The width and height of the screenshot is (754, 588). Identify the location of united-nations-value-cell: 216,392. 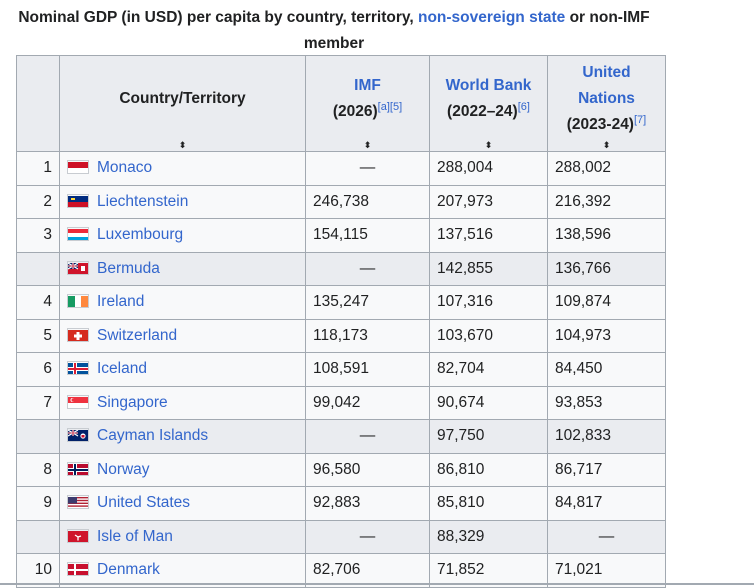
(606, 201).